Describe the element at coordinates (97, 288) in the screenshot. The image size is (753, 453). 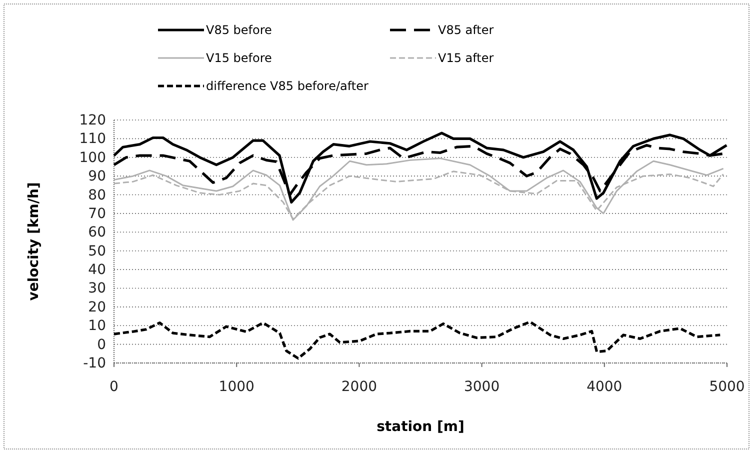
I see `y-tick-label: 30` at that location.